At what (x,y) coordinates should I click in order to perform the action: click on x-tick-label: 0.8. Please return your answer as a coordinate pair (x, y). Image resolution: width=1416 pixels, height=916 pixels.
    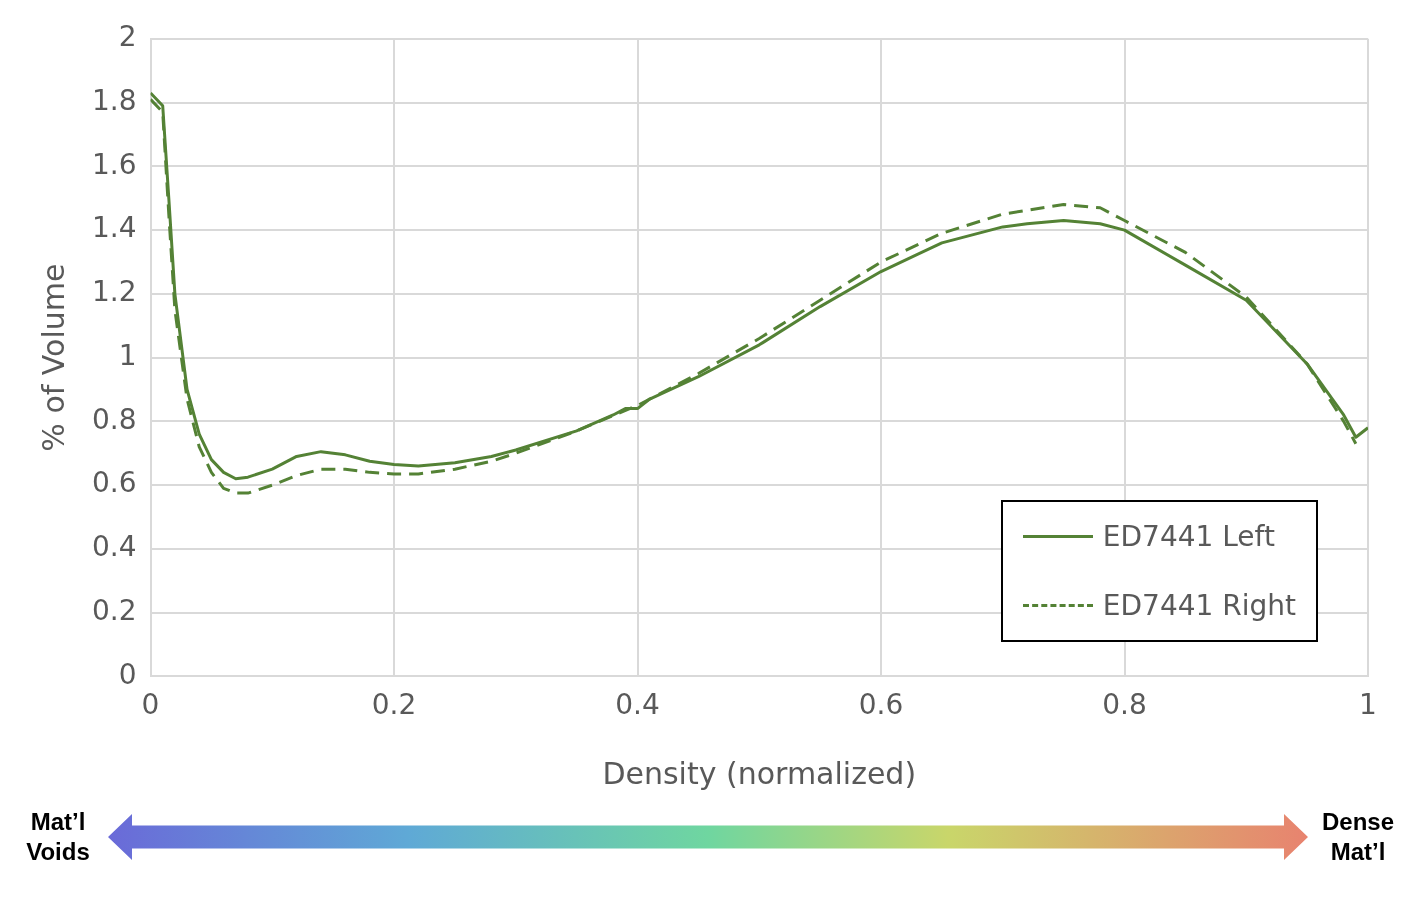
    Looking at the image, I should click on (1124, 705).